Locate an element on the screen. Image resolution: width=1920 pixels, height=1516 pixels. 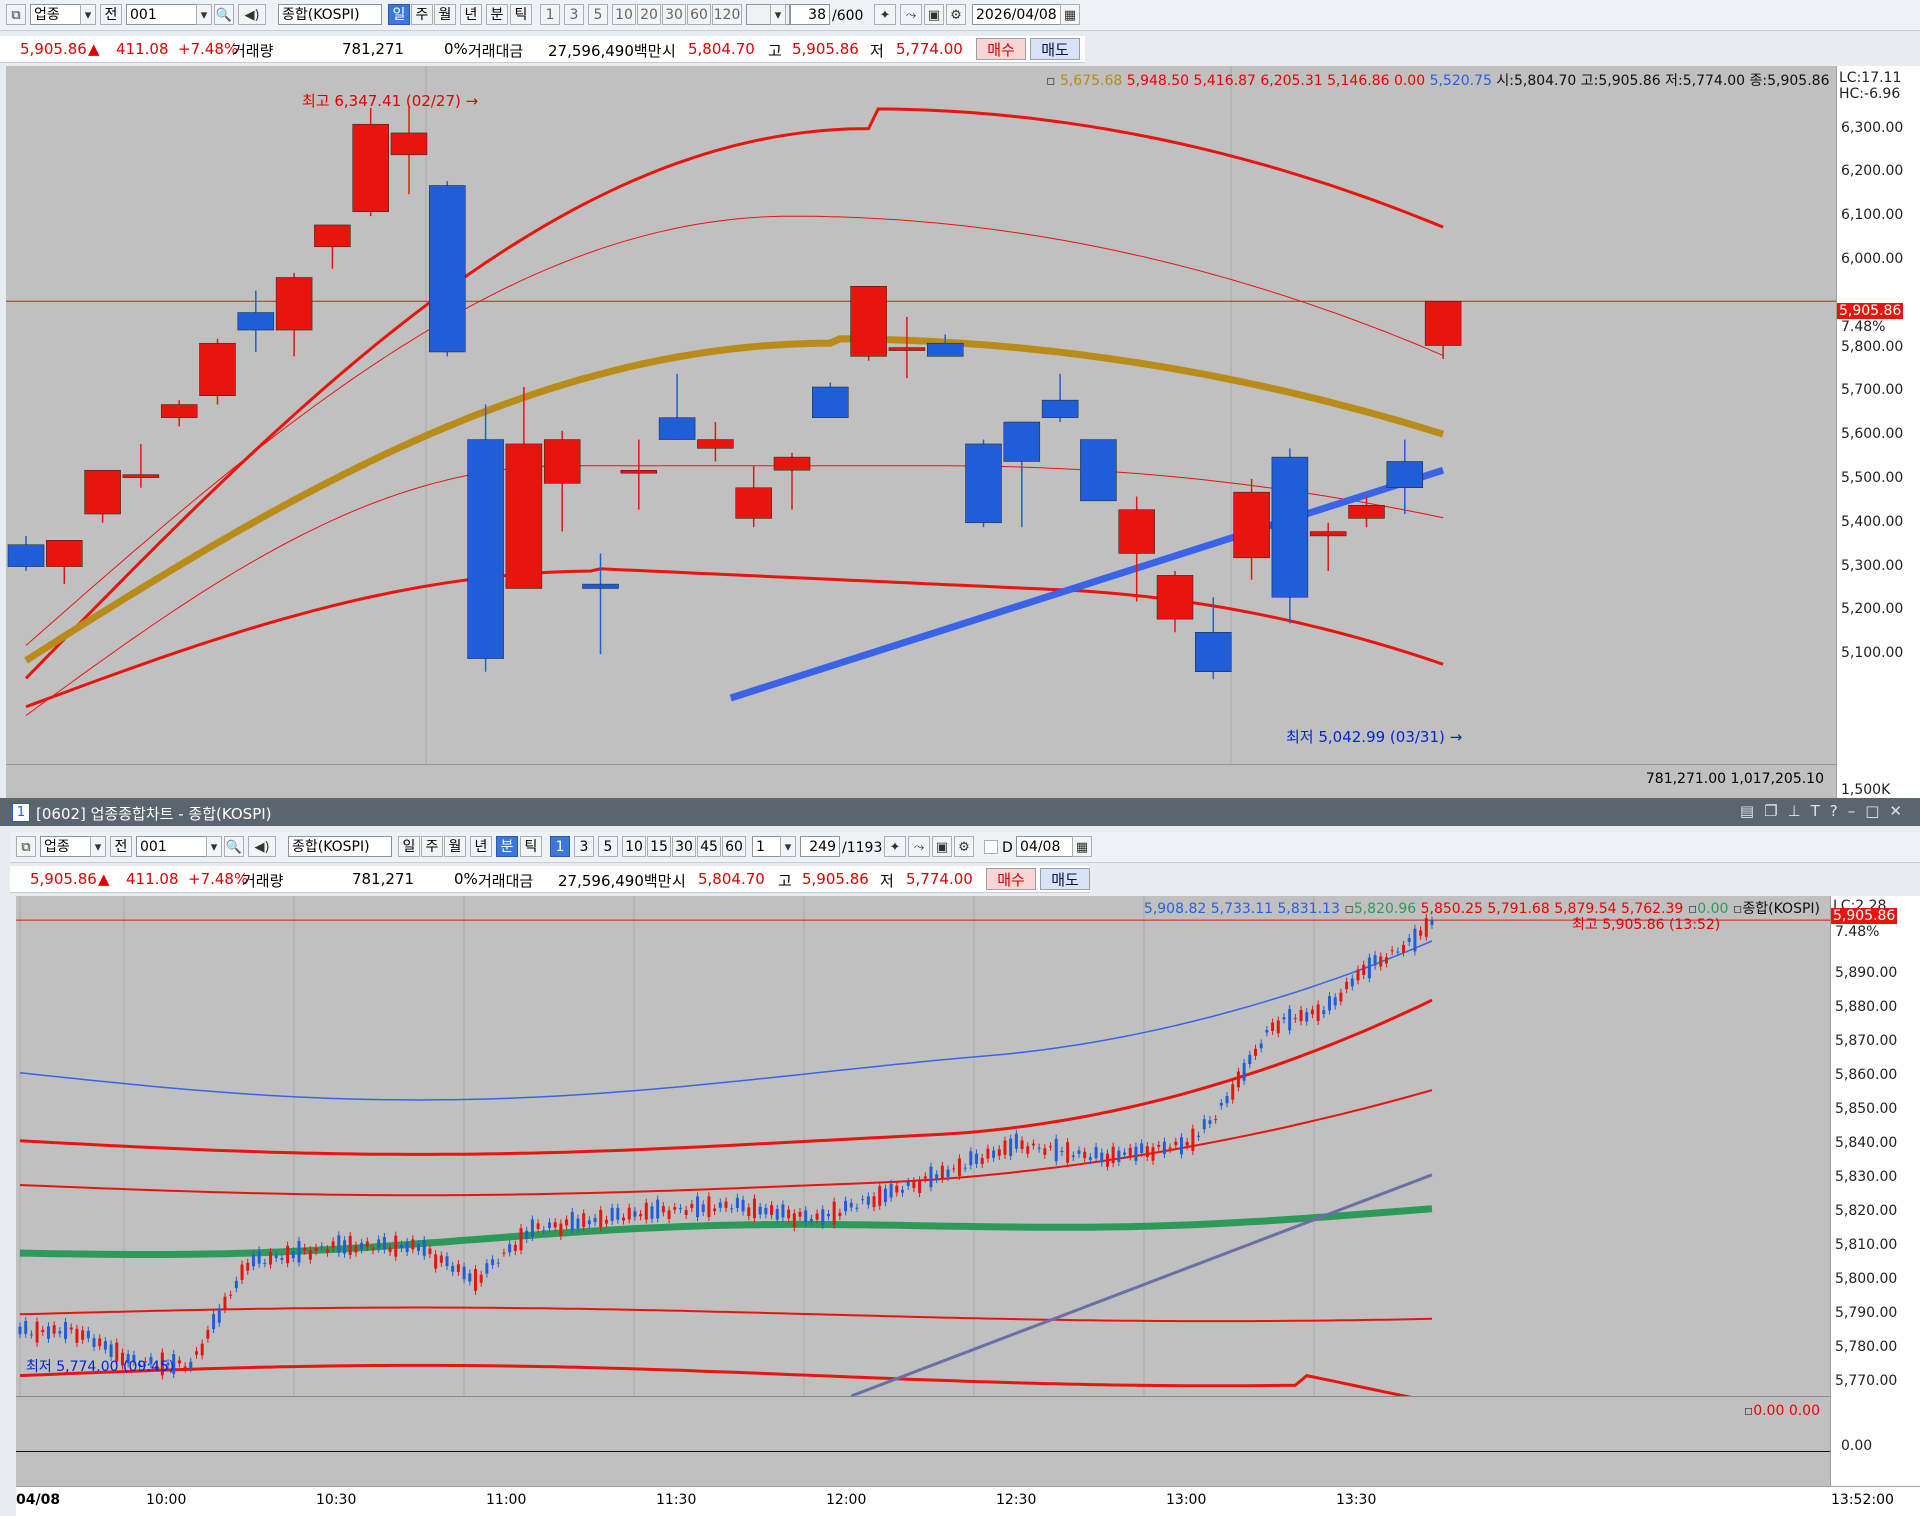
lower-panel-header: 1 [0602] 업종종합차트 - 종합(KOSPI) ▤❐⊥T?–□✕ is located at coordinates (960, 812).